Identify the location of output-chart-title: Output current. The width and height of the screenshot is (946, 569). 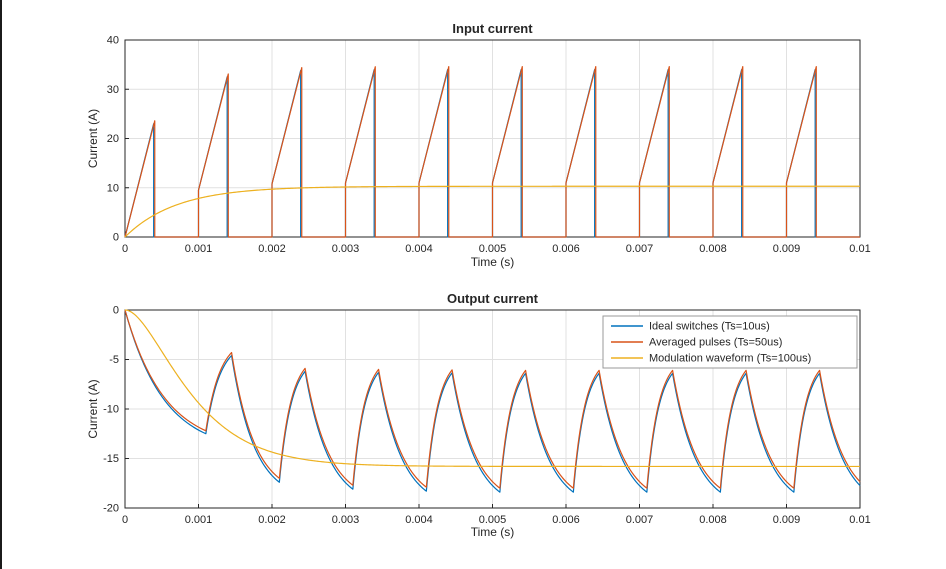
(493, 298).